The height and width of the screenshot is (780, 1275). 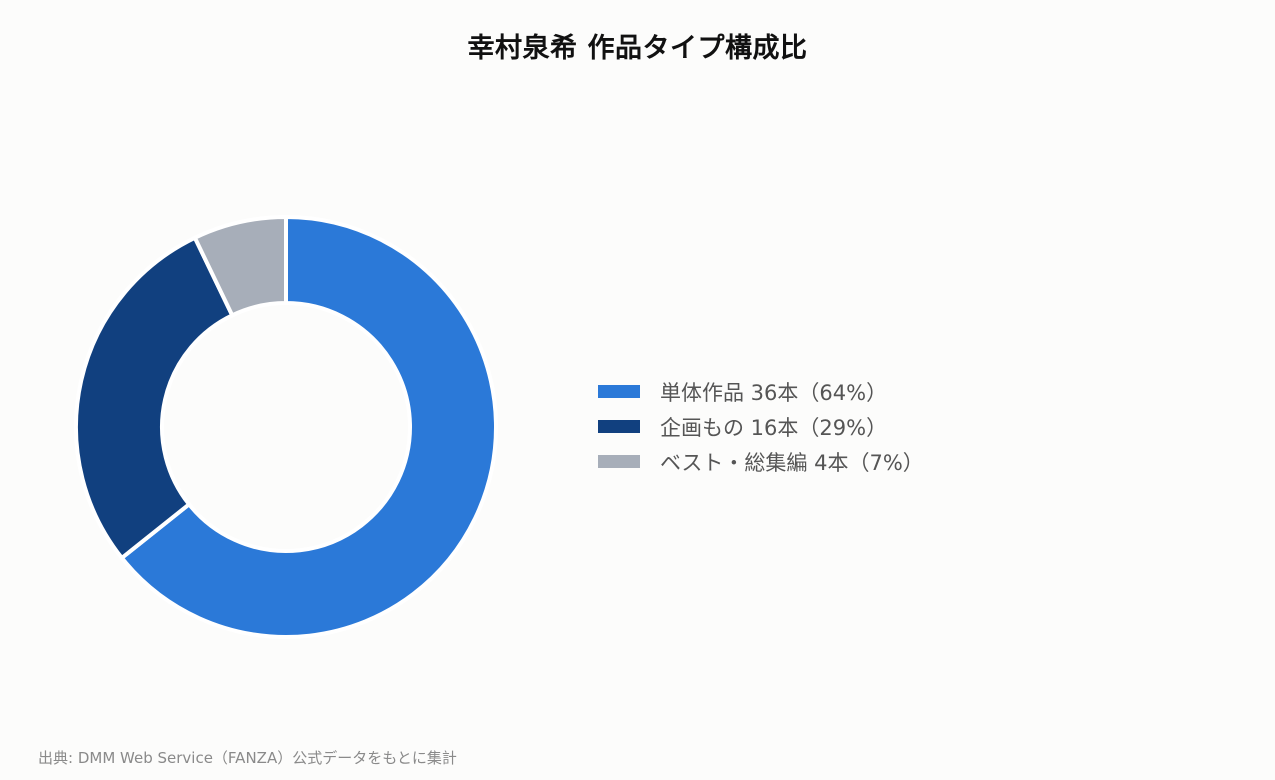 What do you see at coordinates (792, 462) in the screenshot?
I see `legend-label-best: ベスト・総集編 4本（7%）` at bounding box center [792, 462].